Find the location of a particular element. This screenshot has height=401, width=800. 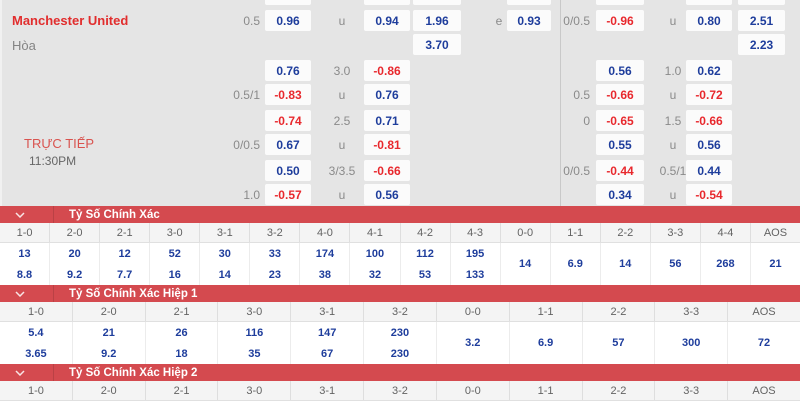

score-cell: 112 53 is located at coordinates (426, 264).